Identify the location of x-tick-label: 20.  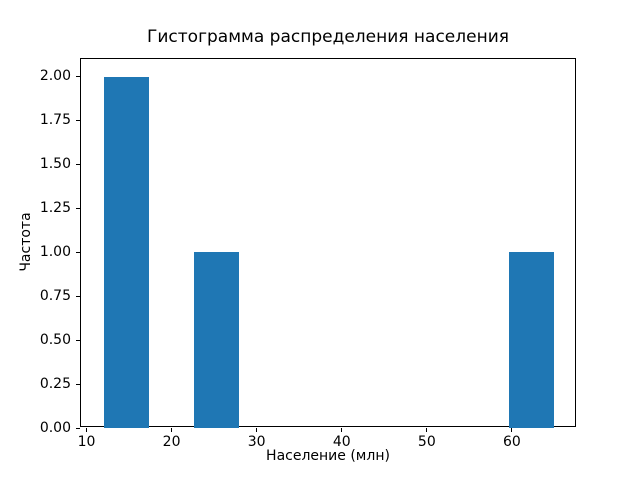
(171, 442).